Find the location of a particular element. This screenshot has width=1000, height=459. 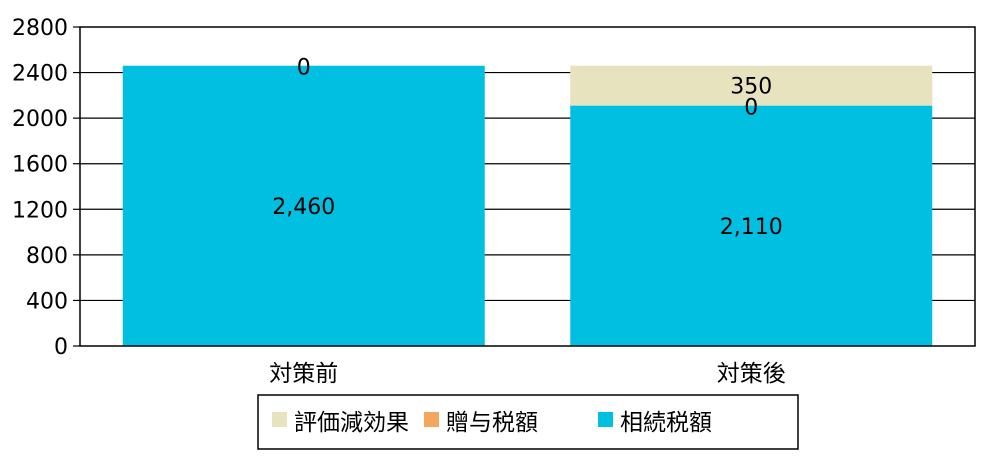

legend-box is located at coordinates (528, 422).